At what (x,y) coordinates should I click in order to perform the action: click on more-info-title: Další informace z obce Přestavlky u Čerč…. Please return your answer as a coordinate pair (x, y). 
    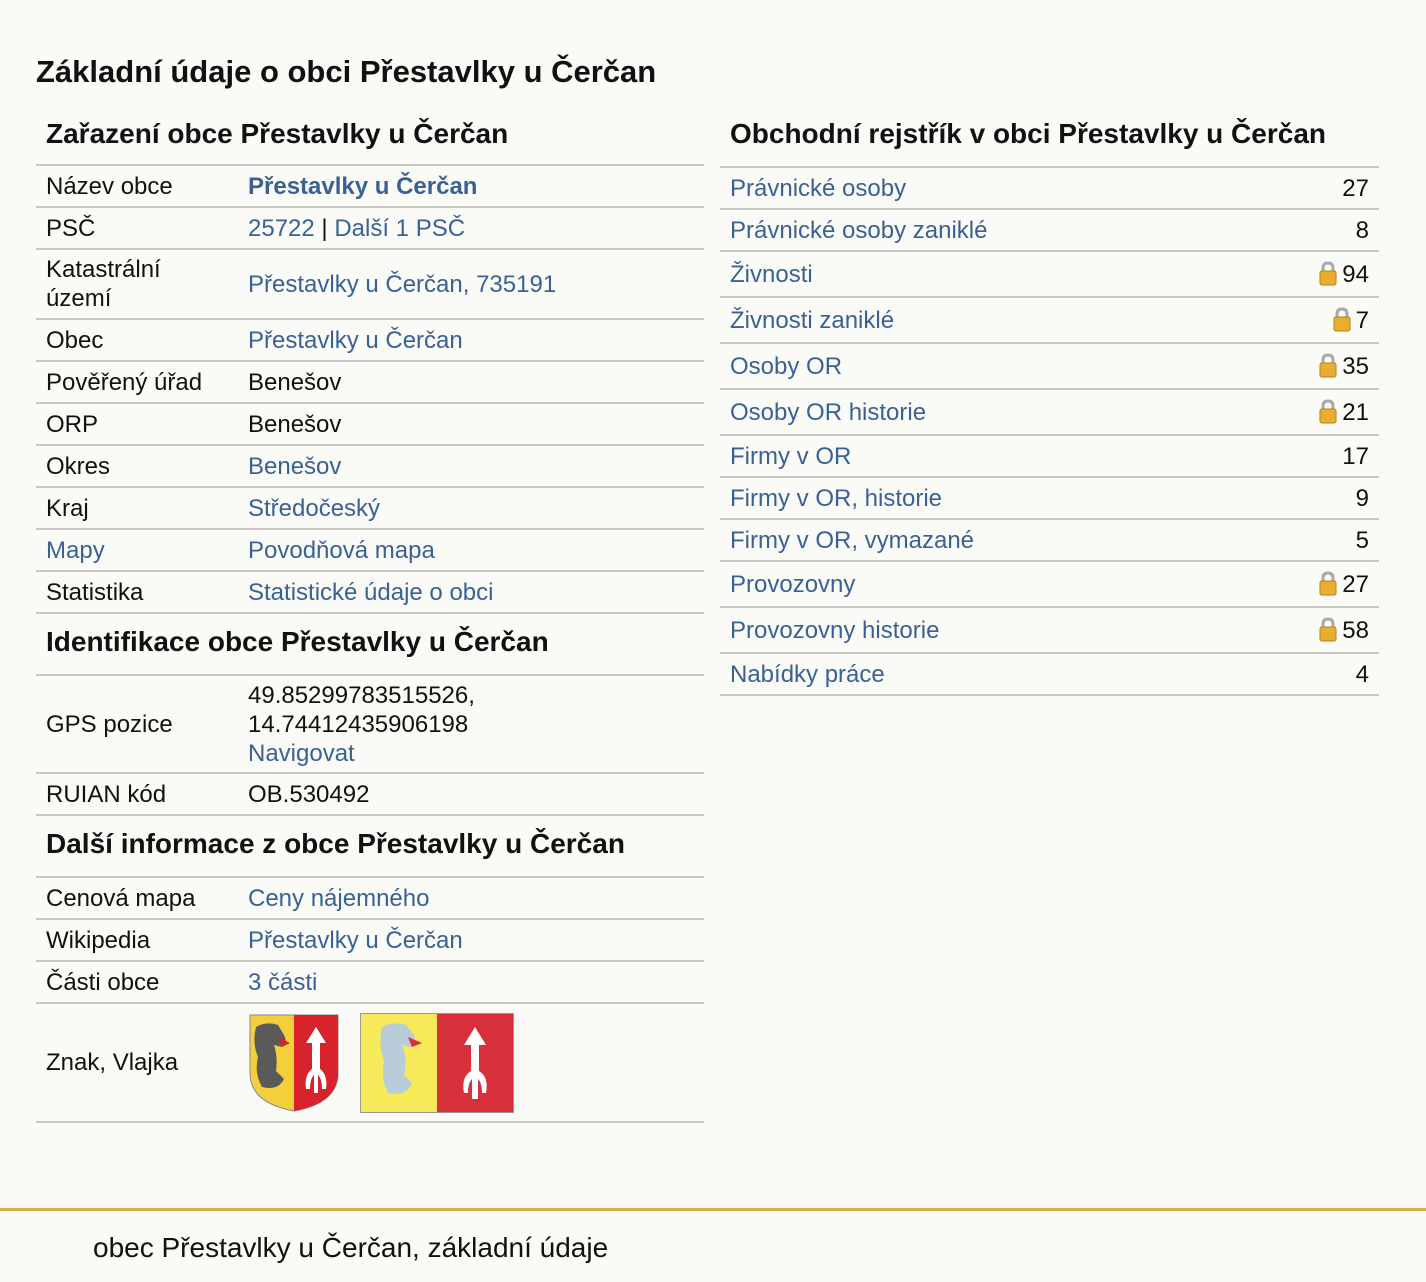
    Looking at the image, I should click on (370, 847).